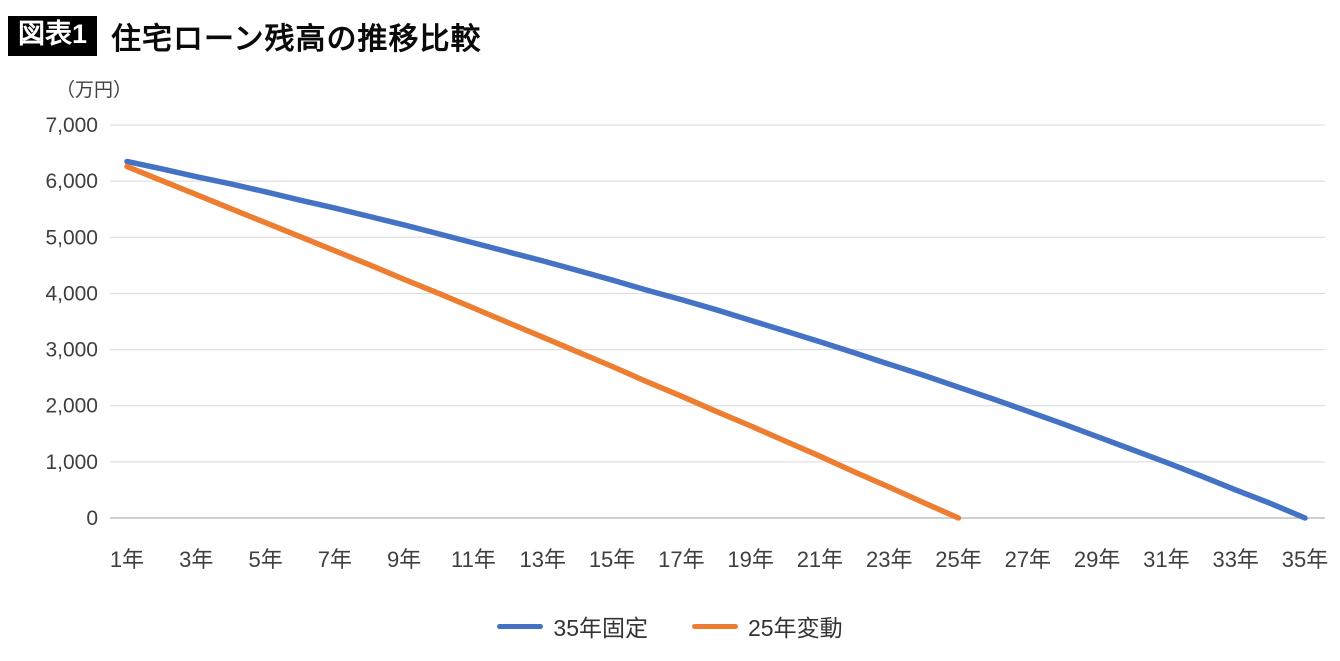 Image resolution: width=1340 pixels, height=661 pixels. What do you see at coordinates (1305, 559) in the screenshot?
I see `x-tick-label: 35年` at bounding box center [1305, 559].